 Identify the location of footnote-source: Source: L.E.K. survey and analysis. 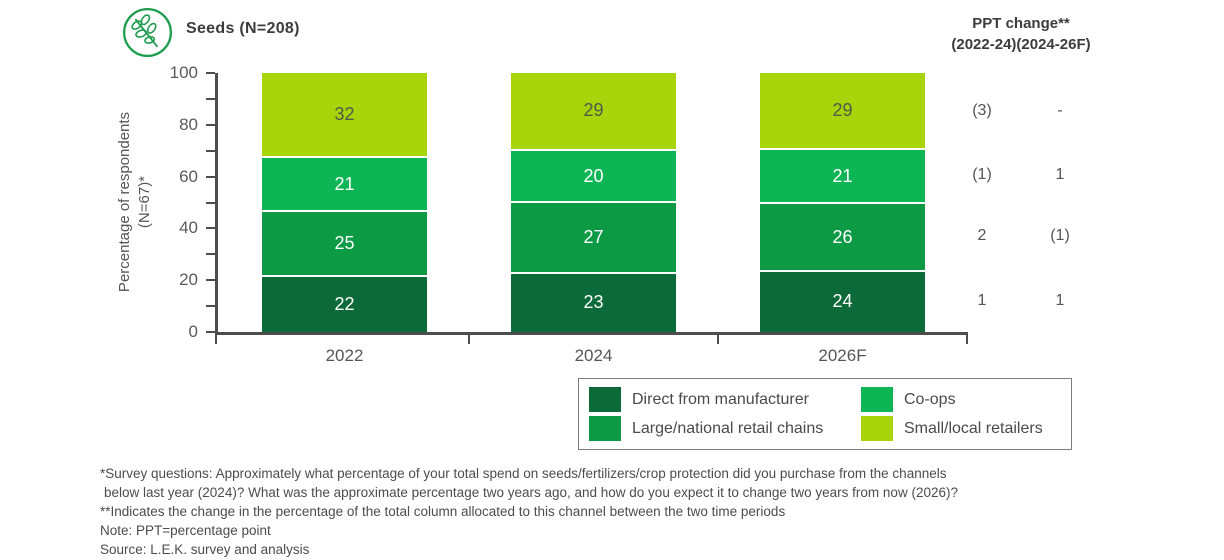
(205, 549).